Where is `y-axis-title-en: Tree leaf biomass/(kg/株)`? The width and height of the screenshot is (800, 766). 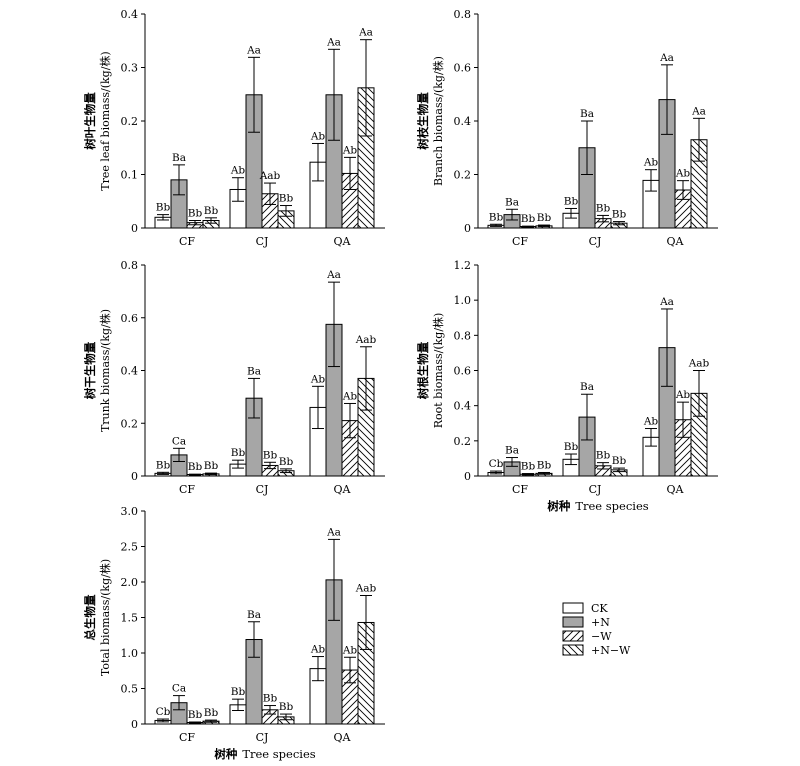
y-axis-title-en: Tree leaf biomass/(kg/株) is located at coordinates (105, 120).